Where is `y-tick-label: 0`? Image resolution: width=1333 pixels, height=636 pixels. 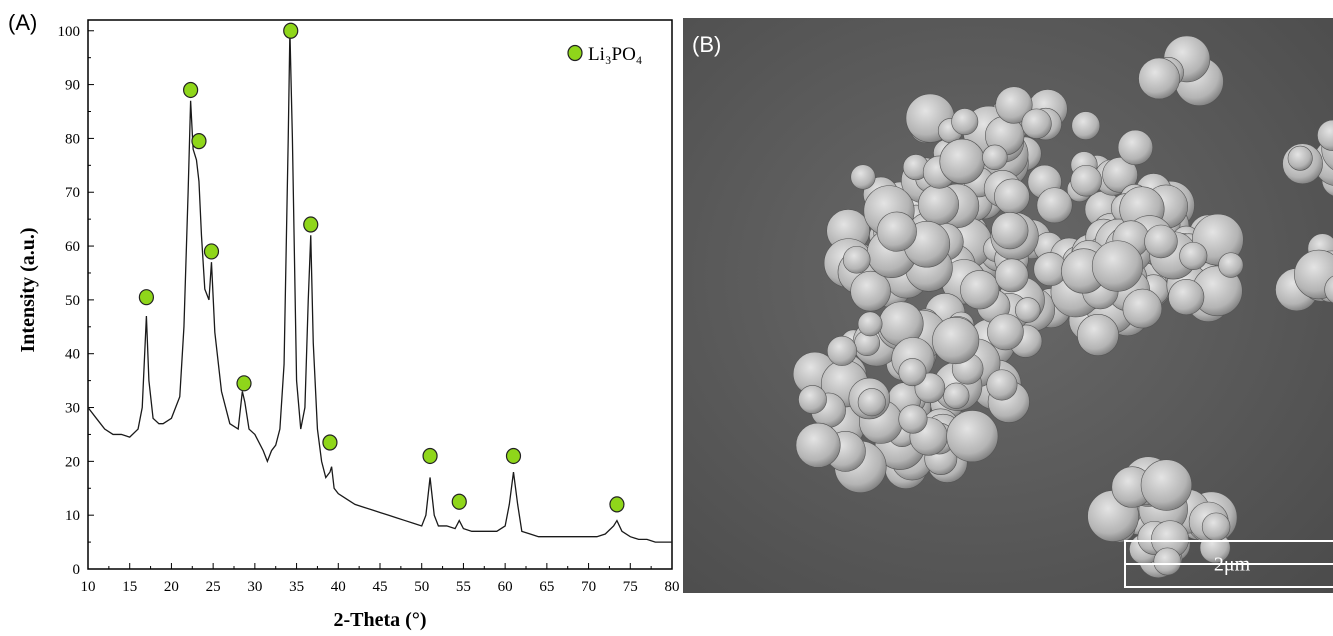
y-tick-label: 0 is located at coordinates (77, 570).